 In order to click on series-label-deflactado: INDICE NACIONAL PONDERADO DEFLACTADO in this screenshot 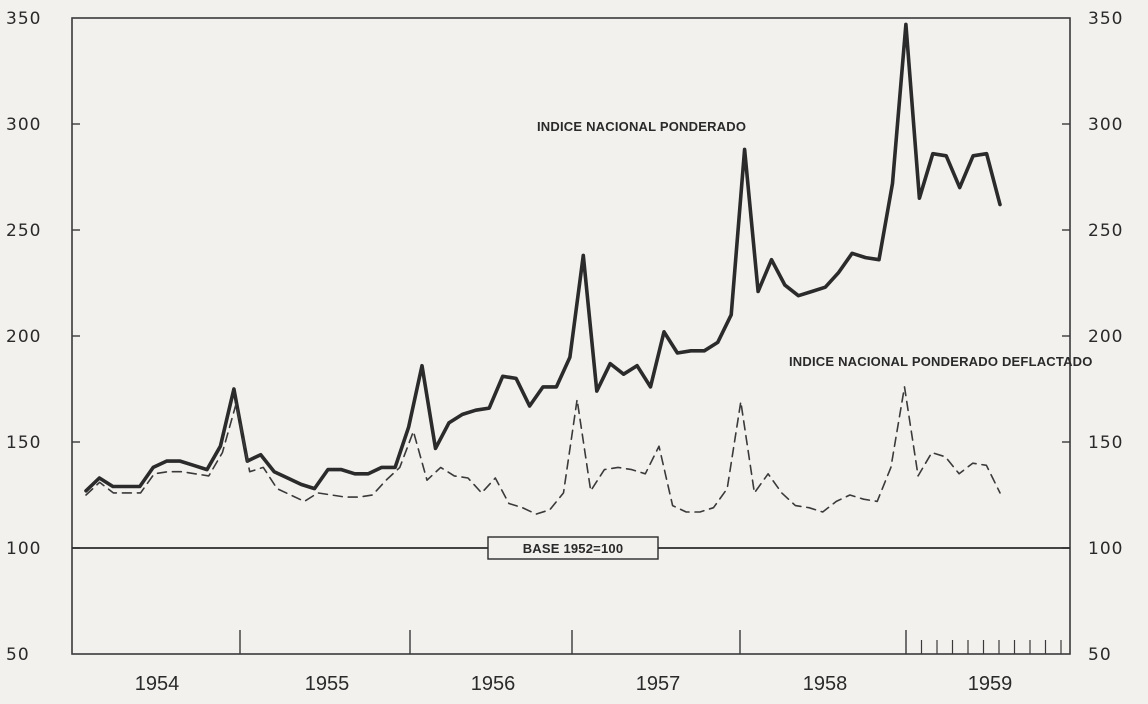, I will do `click(941, 361)`.